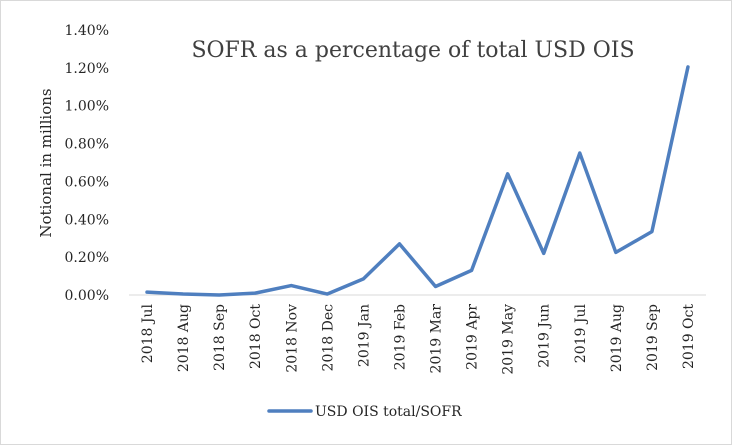 The height and width of the screenshot is (446, 732). I want to click on x-tick-label: 2019 Apr, so click(473, 337).